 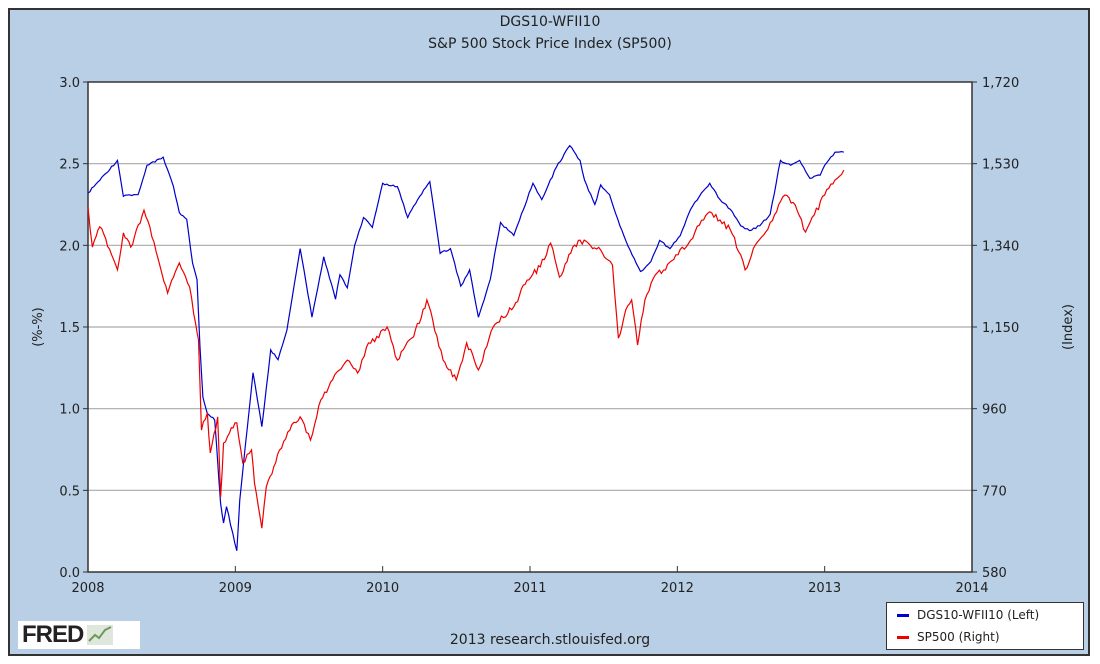 I want to click on fred-chart-icon, so click(x=100, y=635).